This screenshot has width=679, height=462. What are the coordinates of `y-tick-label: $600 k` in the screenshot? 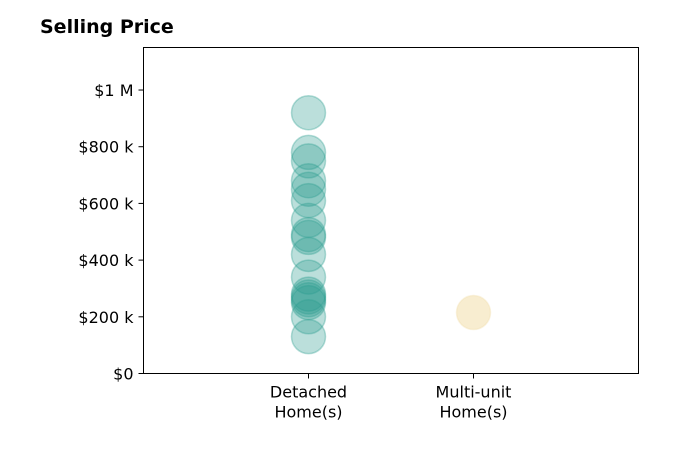 It's located at (106, 203).